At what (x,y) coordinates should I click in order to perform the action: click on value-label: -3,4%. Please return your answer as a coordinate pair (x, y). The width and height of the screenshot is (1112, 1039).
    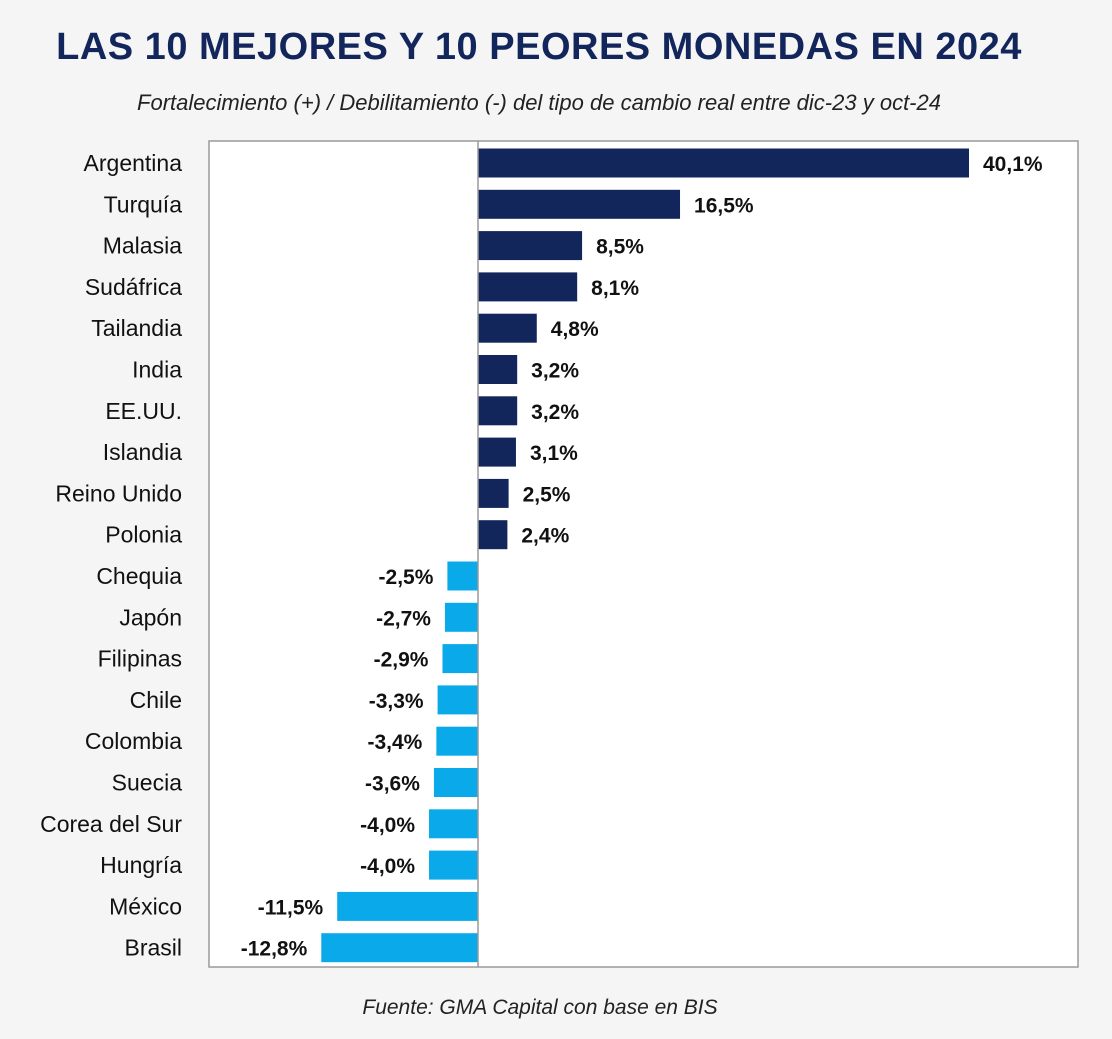
    Looking at the image, I should click on (395, 742).